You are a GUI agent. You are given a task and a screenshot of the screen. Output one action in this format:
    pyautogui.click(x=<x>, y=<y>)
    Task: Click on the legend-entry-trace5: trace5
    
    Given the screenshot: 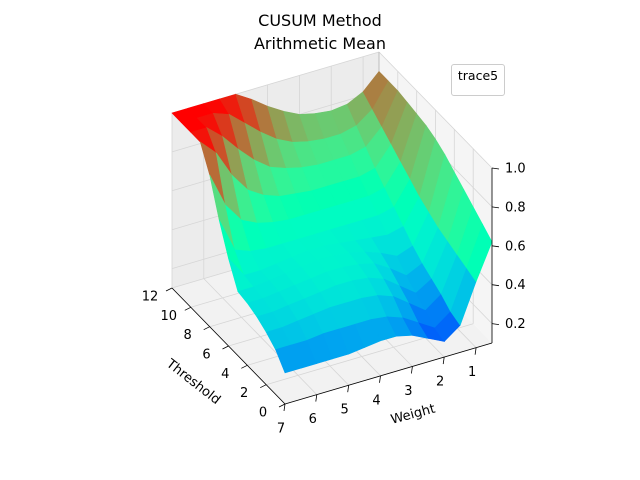 What is the action you would take?
    pyautogui.click(x=478, y=75)
    